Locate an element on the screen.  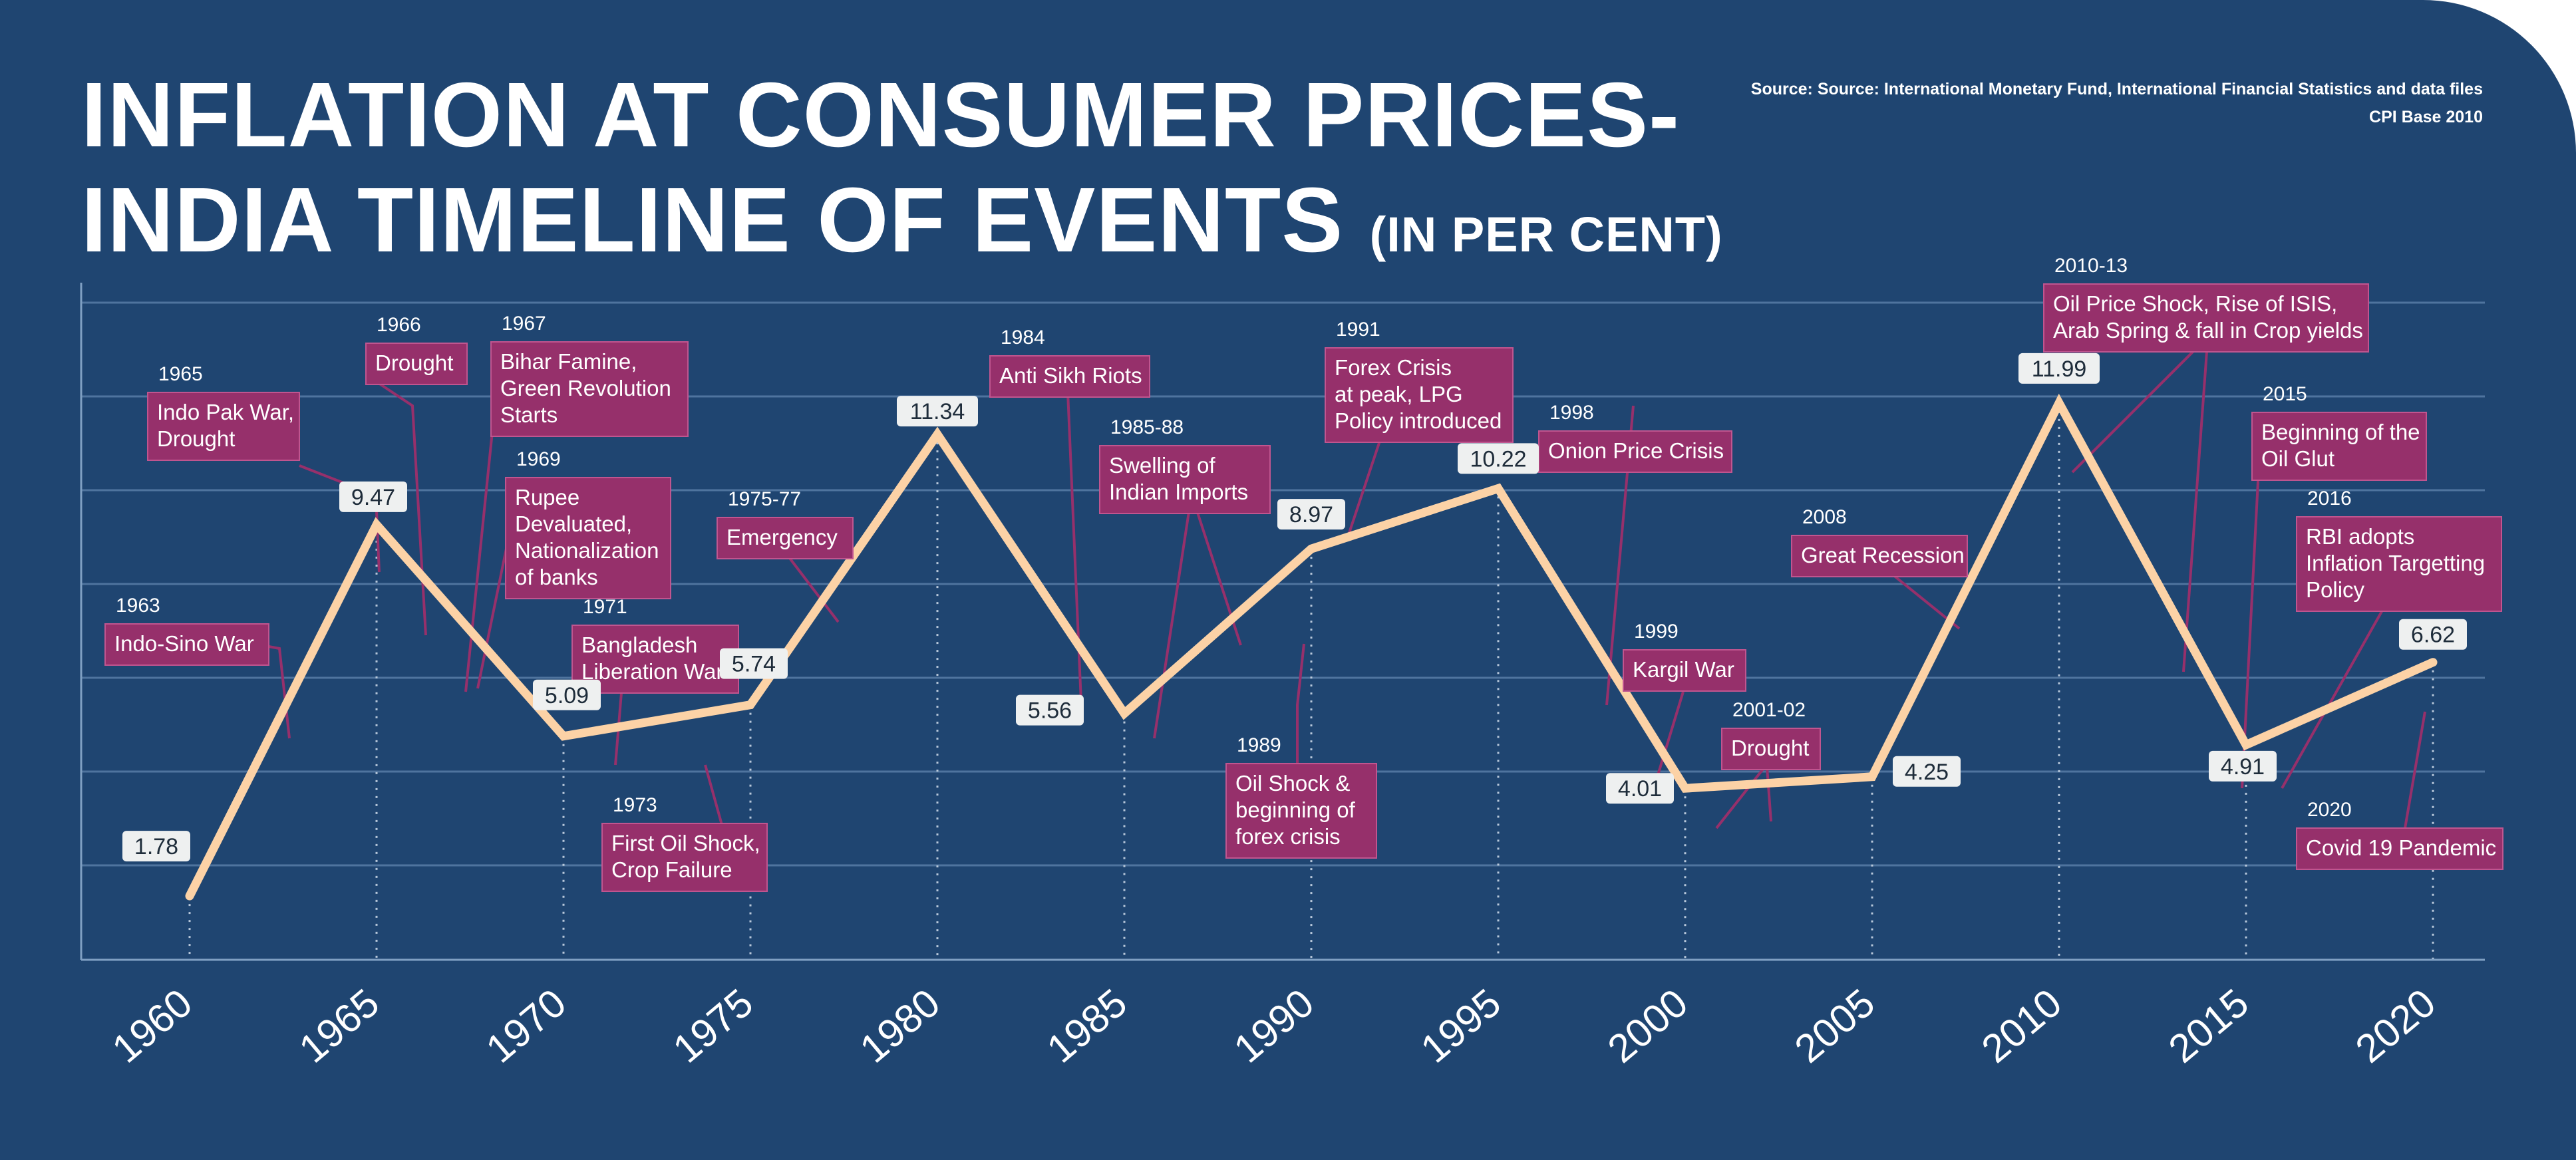
event-label-19-0: Covid 19 Pandemic is located at coordinates (2401, 847).